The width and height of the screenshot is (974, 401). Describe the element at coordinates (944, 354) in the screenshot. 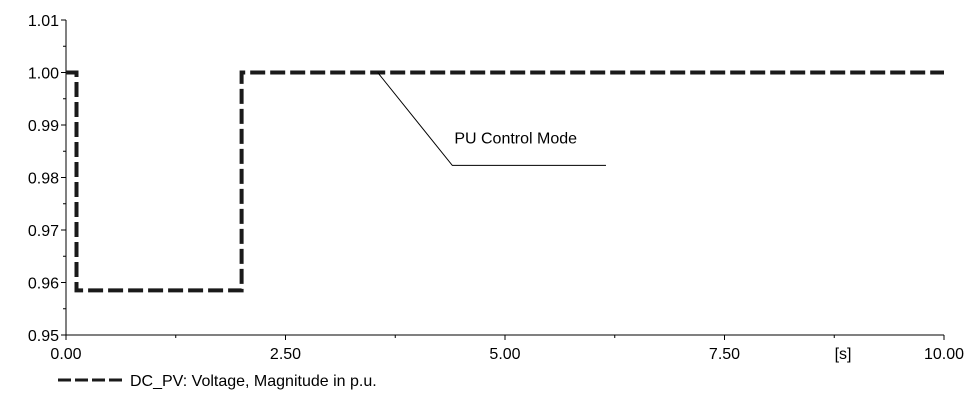

I see `x-tick-label: 10.00` at that location.